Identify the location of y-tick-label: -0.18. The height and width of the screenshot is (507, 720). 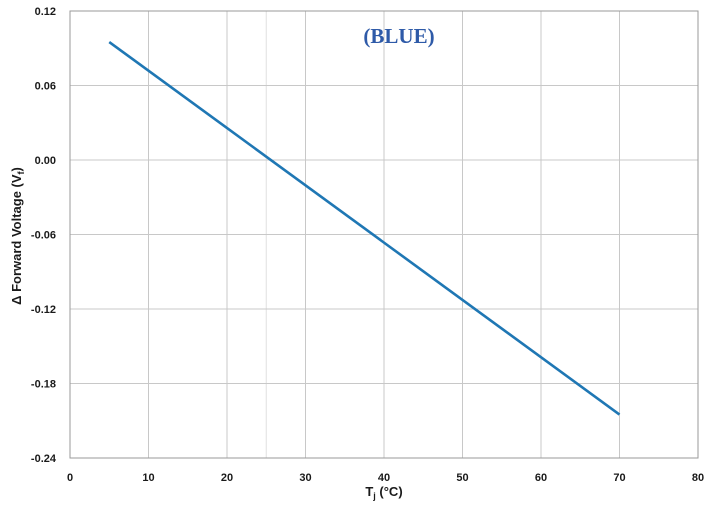
(43, 385).